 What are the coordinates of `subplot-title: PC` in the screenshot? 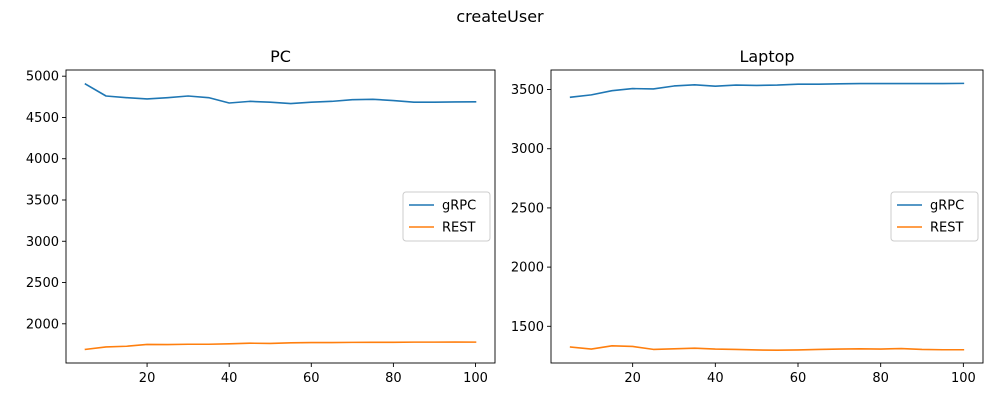 It's located at (280, 56).